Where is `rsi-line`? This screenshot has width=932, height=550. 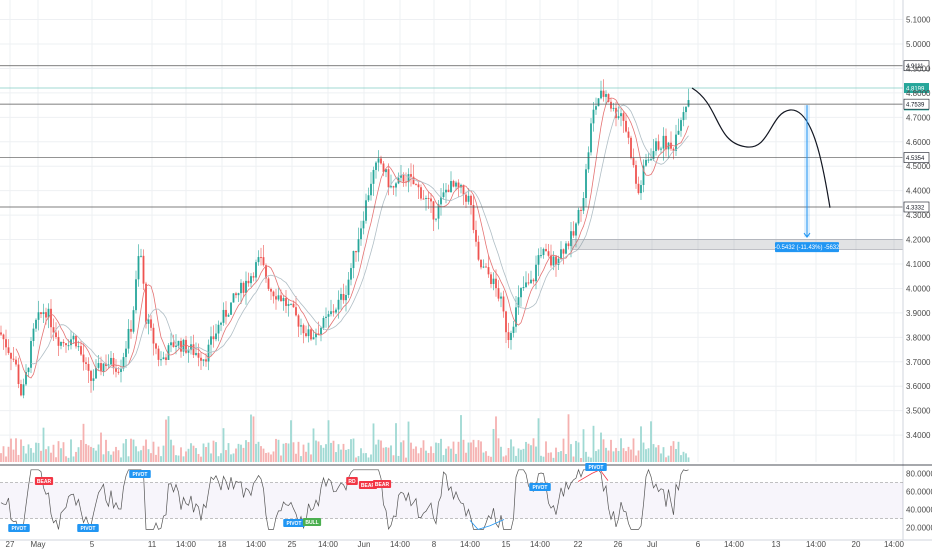 rsi-line is located at coordinates (344, 499).